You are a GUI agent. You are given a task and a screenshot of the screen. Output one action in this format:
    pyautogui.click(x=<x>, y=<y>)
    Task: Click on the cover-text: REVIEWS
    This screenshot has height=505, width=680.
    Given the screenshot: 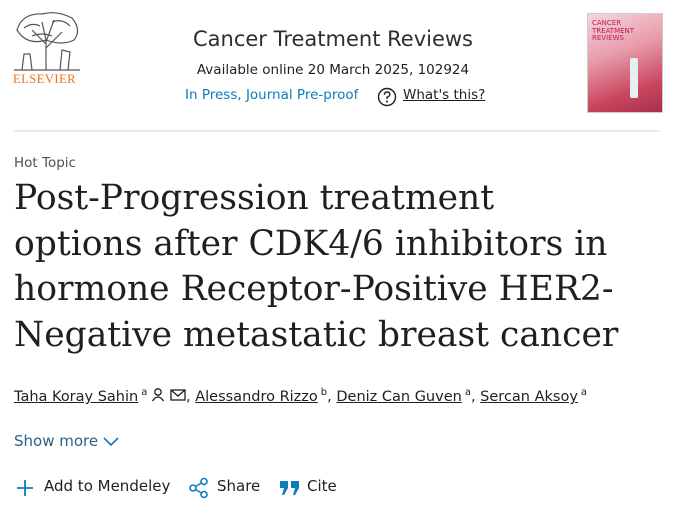 What is the action you would take?
    pyautogui.click(x=608, y=38)
    